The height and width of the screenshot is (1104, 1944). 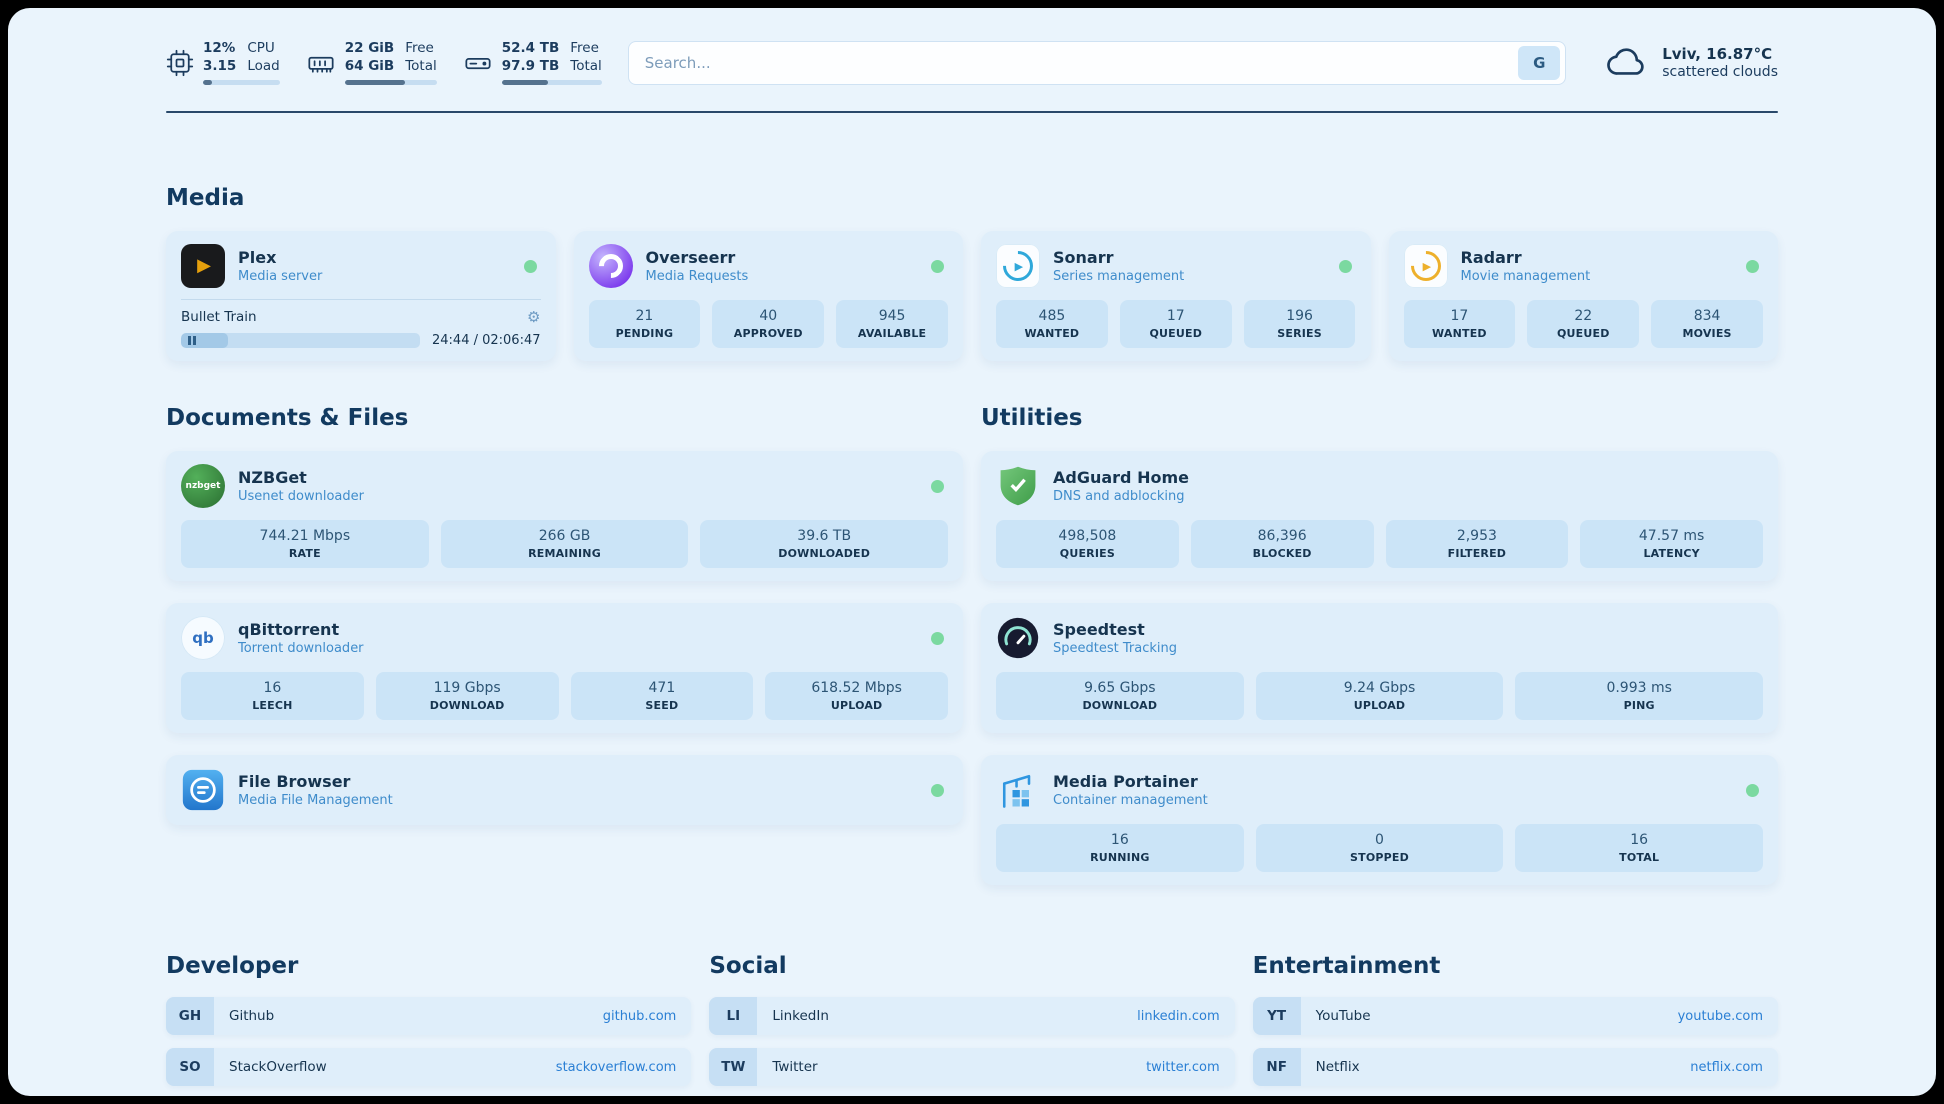 What do you see at coordinates (390, 63) in the screenshot?
I see `ram-readout: 22 GiB 64 GiB Free Total` at bounding box center [390, 63].